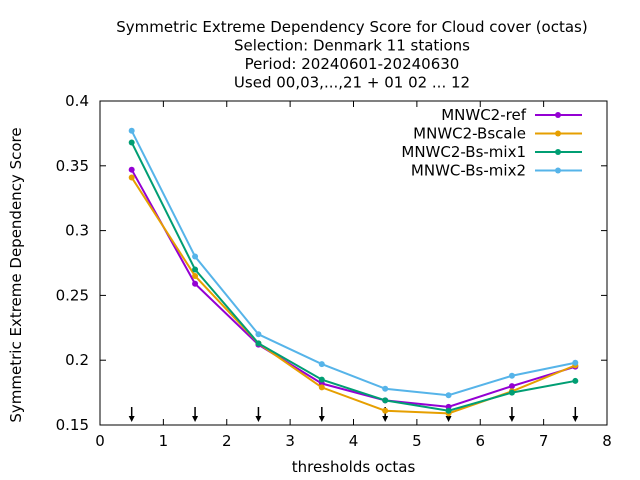  I want to click on x-tick-label: 7, so click(544, 441).